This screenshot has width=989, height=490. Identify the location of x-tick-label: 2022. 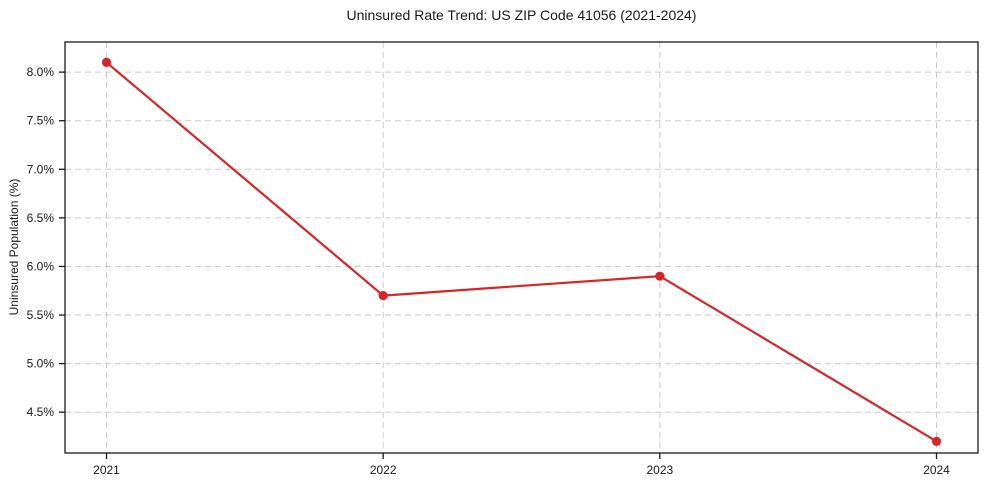
(383, 470).